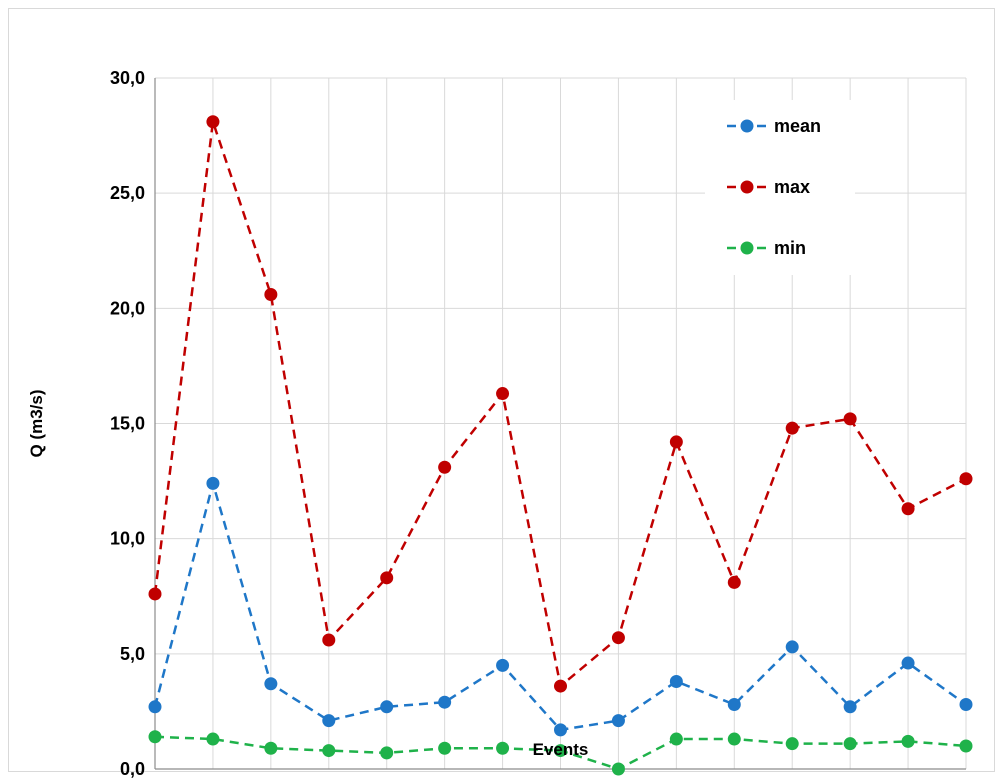 The width and height of the screenshot is (1005, 780). What do you see at coordinates (127, 539) in the screenshot?
I see `y-tick-label: 10,0` at bounding box center [127, 539].